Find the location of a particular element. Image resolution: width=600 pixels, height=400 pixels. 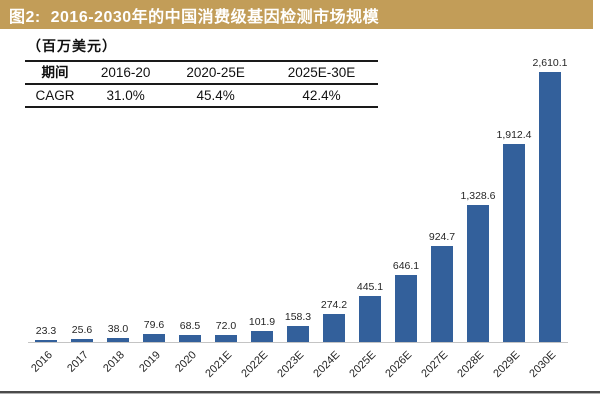

bar-2020 is located at coordinates (190, 338).